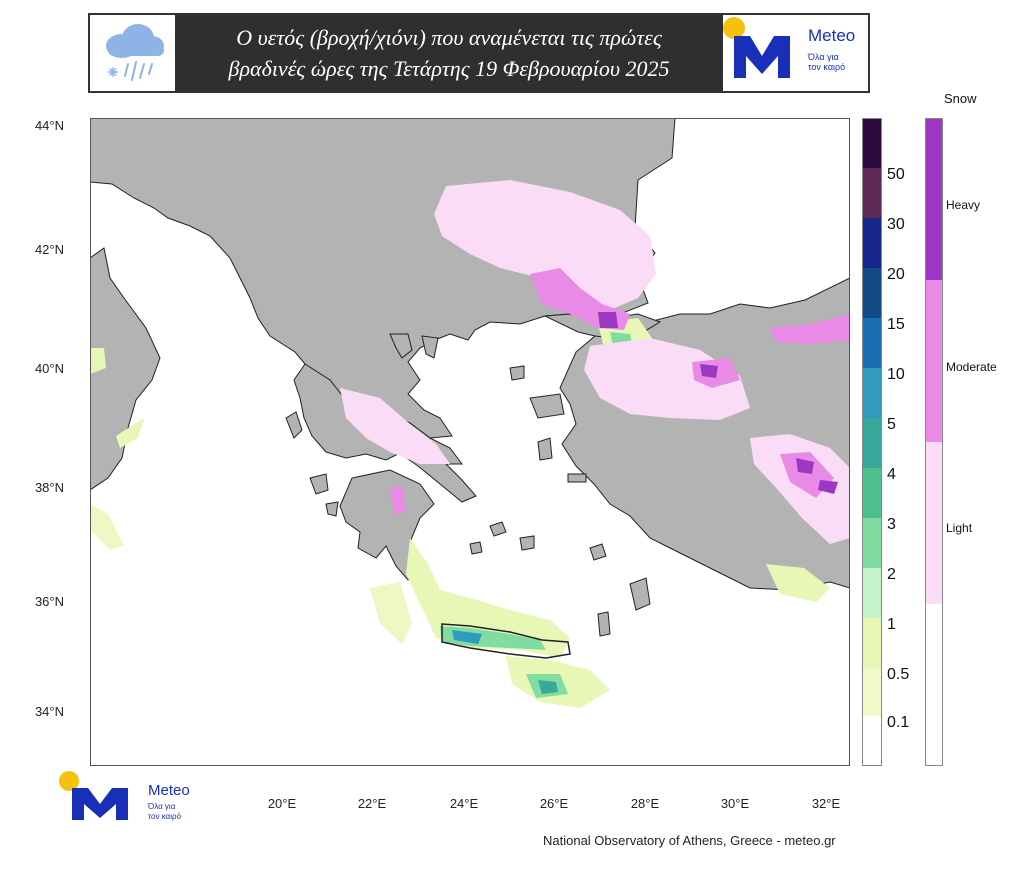  Describe the element at coordinates (896, 174) in the screenshot. I see `precip-label-50: 50` at that location.